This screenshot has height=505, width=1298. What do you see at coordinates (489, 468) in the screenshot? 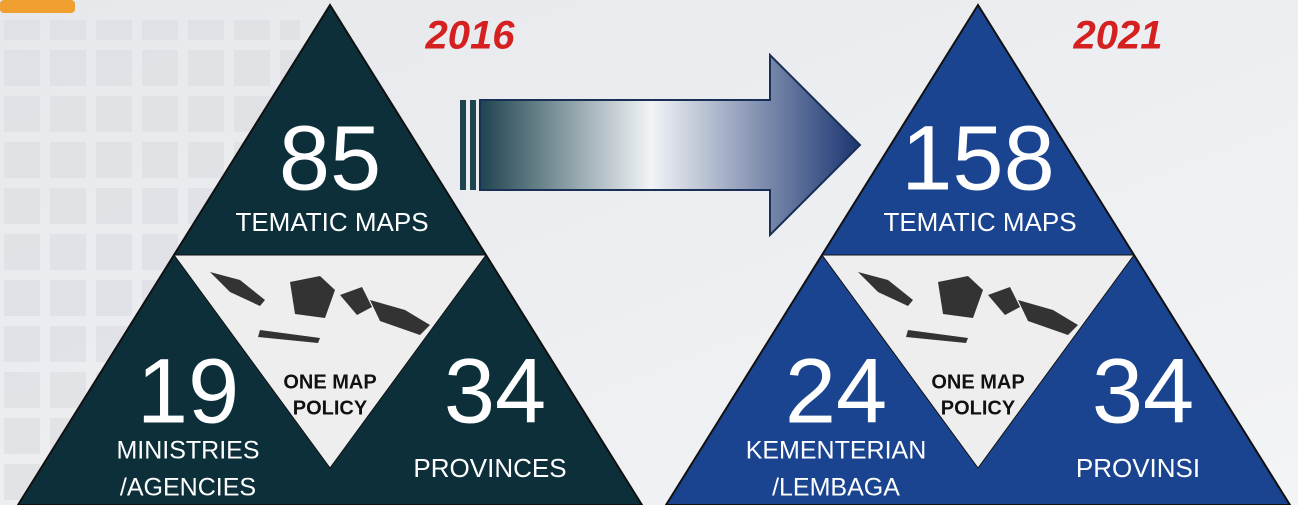
I see `provinces-label: PROVINCES` at bounding box center [489, 468].